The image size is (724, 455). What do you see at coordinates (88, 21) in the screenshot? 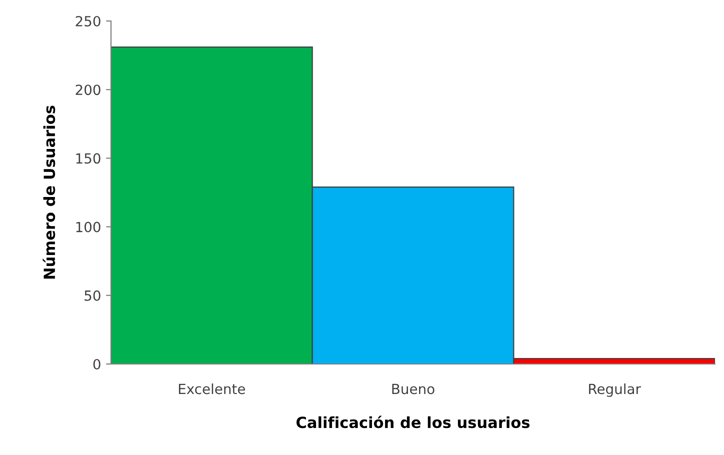
I see `y-tick-label: 250` at bounding box center [88, 21].